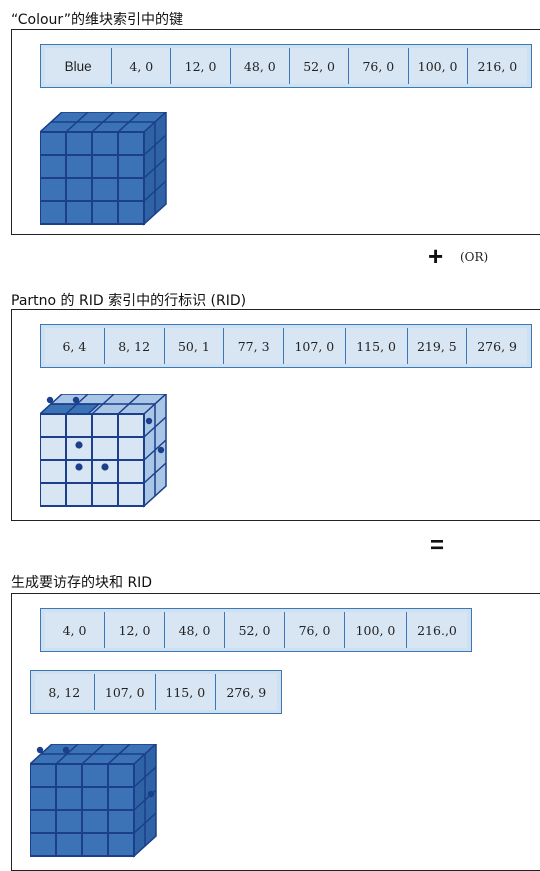 This screenshot has width=540, height=871. Describe the element at coordinates (135, 630) in the screenshot. I see `block-cell: 12, 0` at that location.